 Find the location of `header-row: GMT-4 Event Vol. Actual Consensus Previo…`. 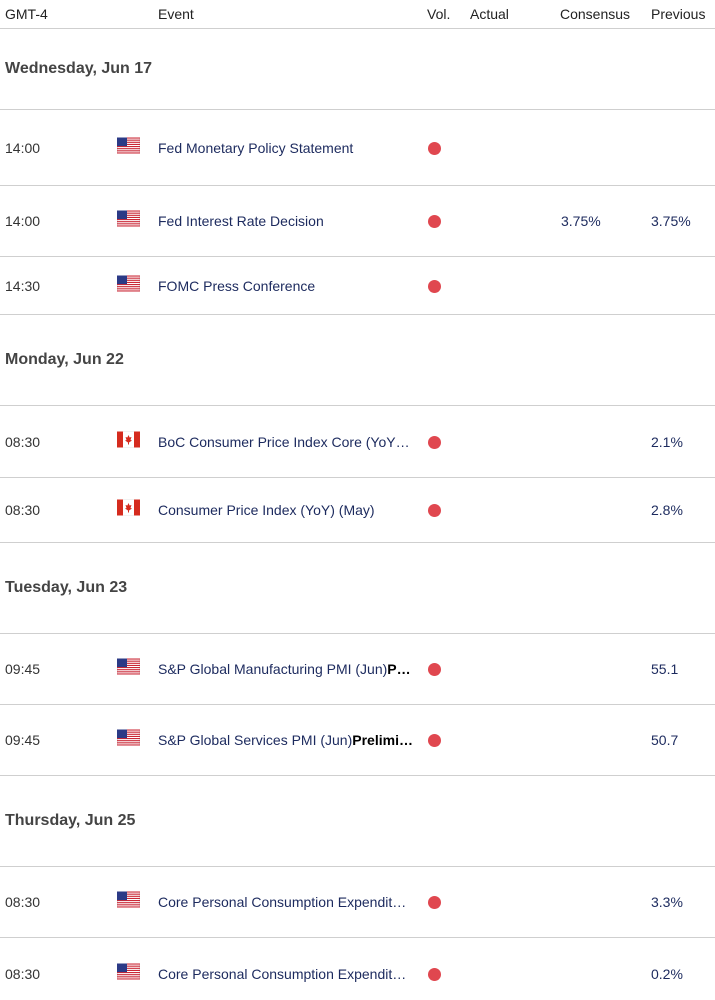

header-row: GMT-4 Event Vol. Actual Consensus Previo… is located at coordinates (357, 14).